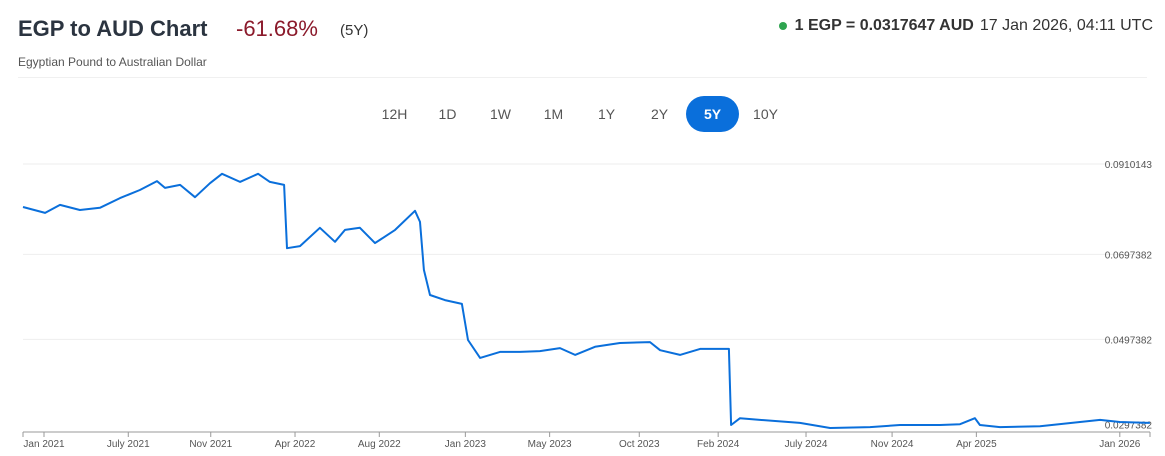  Describe the element at coordinates (806, 444) in the screenshot. I see `x-tick-label: July 2024` at that location.